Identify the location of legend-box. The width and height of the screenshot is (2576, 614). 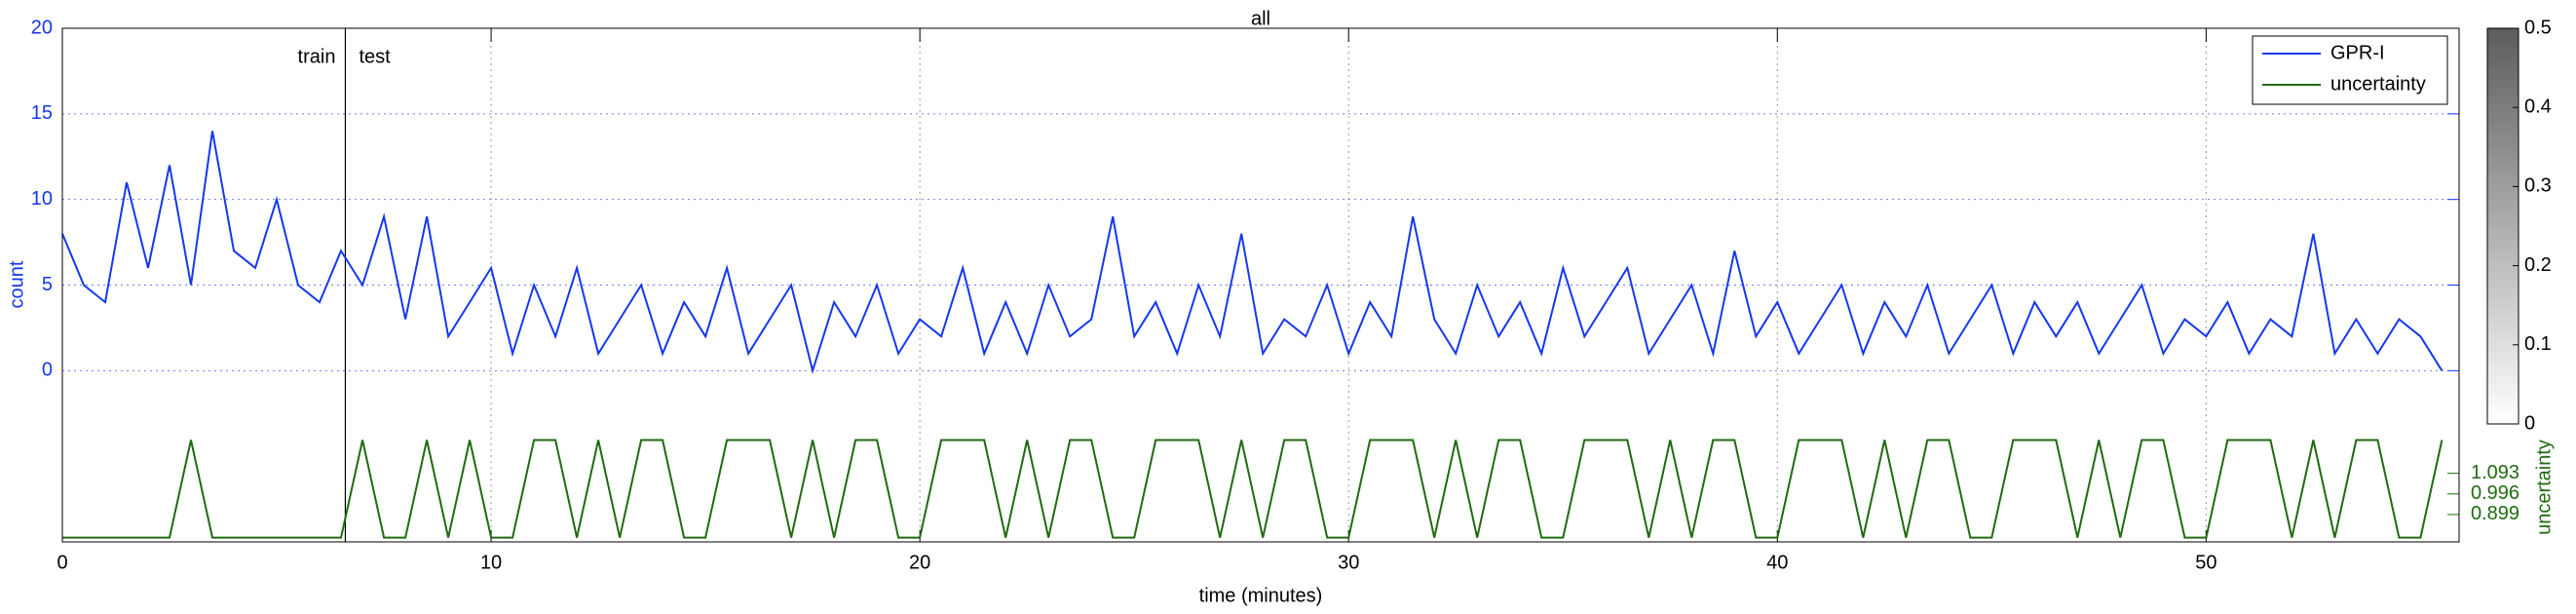
(2350, 70).